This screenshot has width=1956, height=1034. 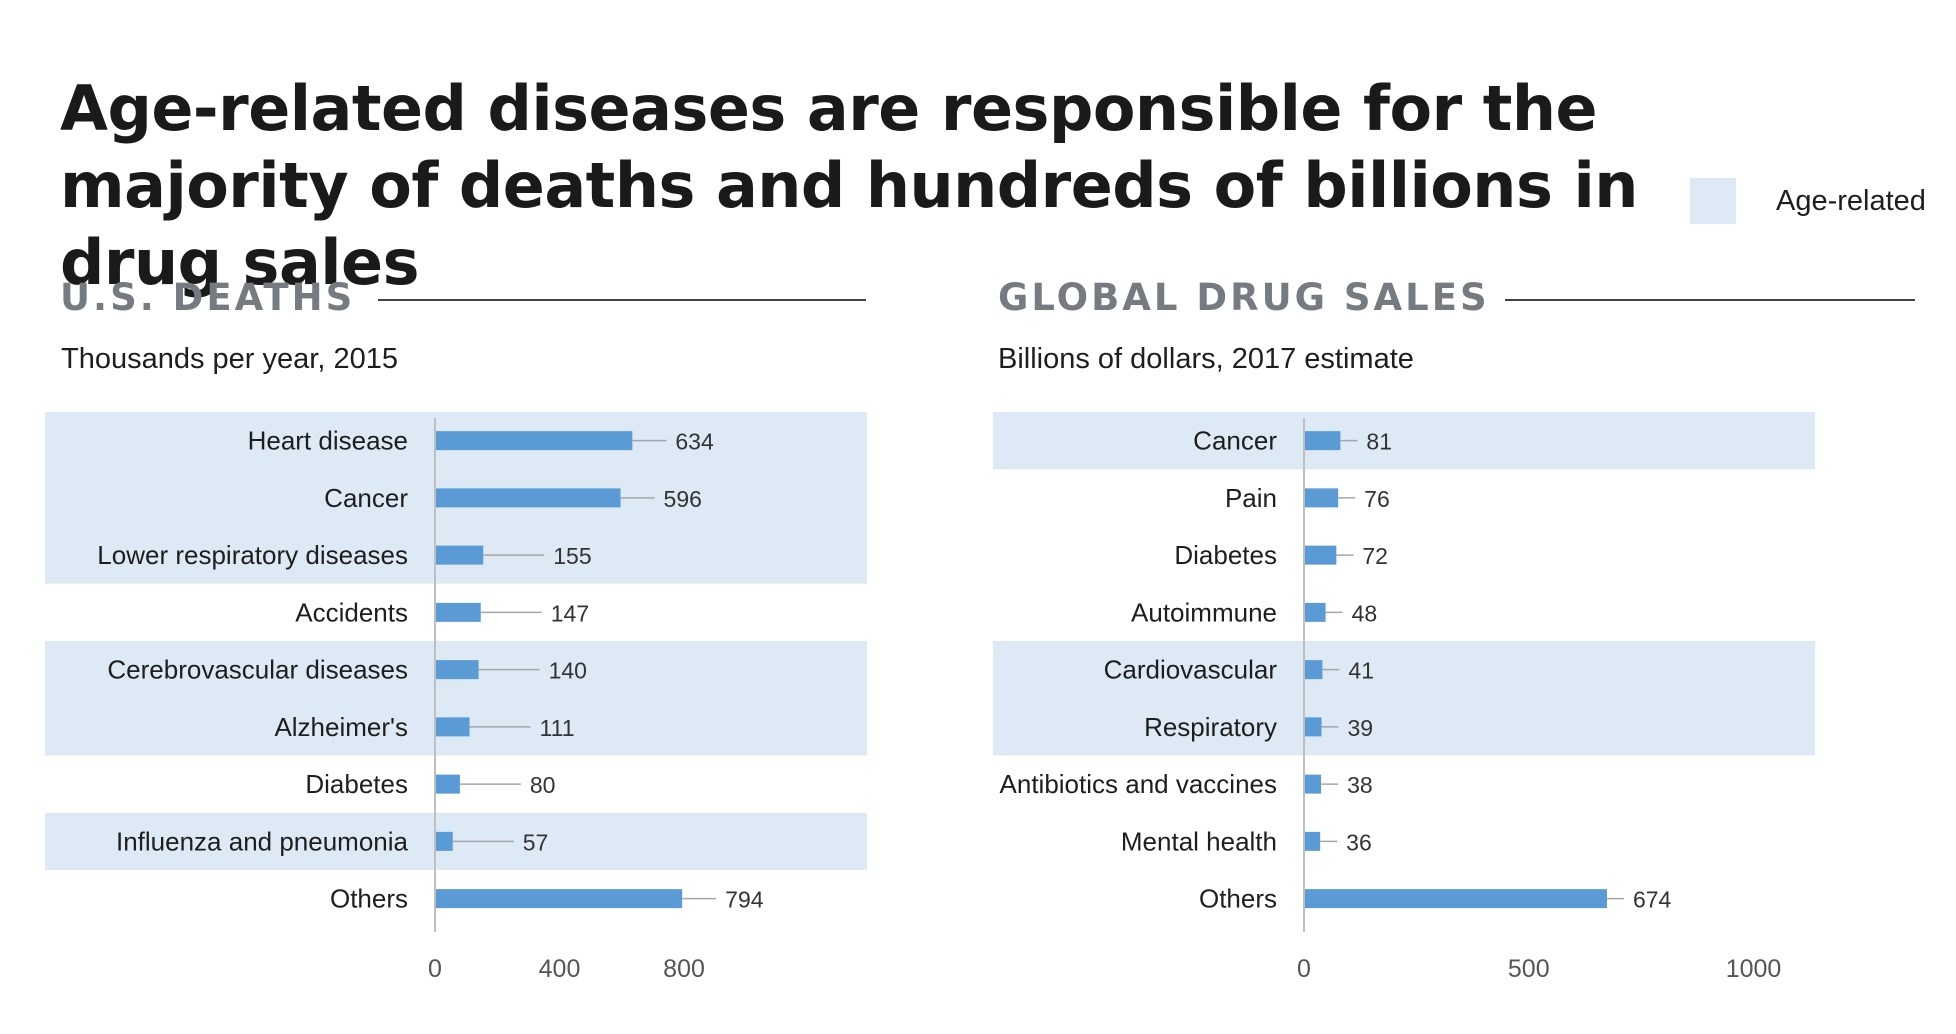 I want to click on sales-x-tick-label: 1000, so click(x=1754, y=969).